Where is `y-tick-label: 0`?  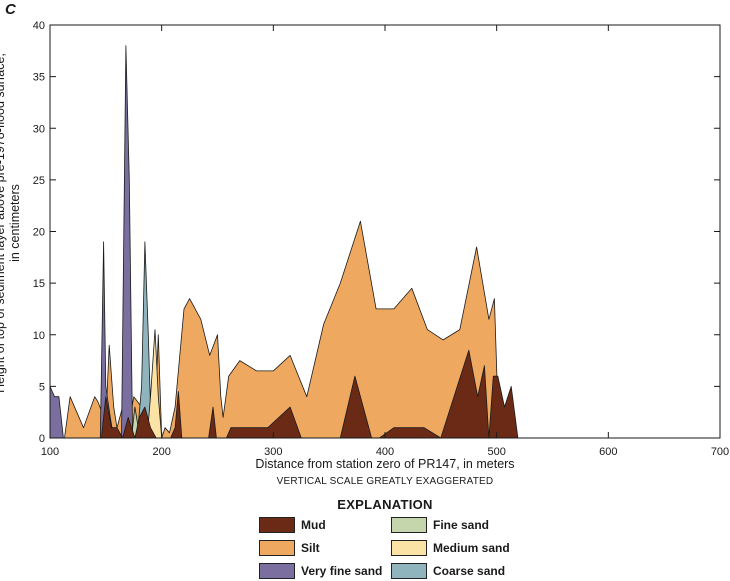
y-tick-label: 0 is located at coordinates (42, 439).